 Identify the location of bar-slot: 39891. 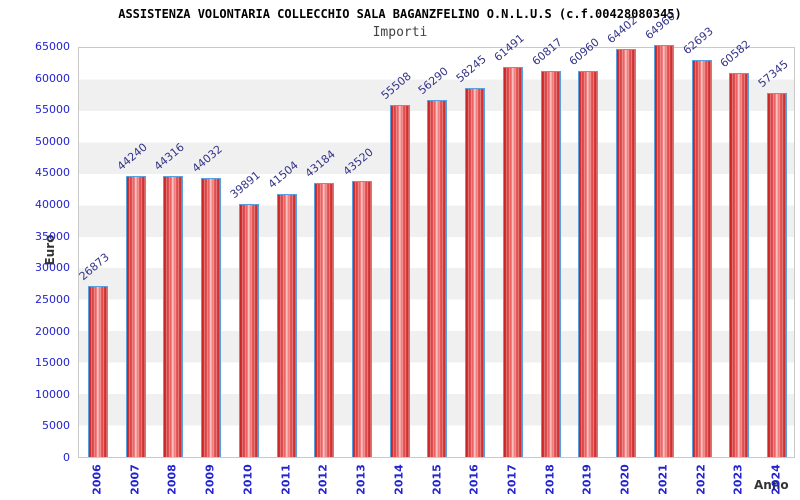
(247, 252).